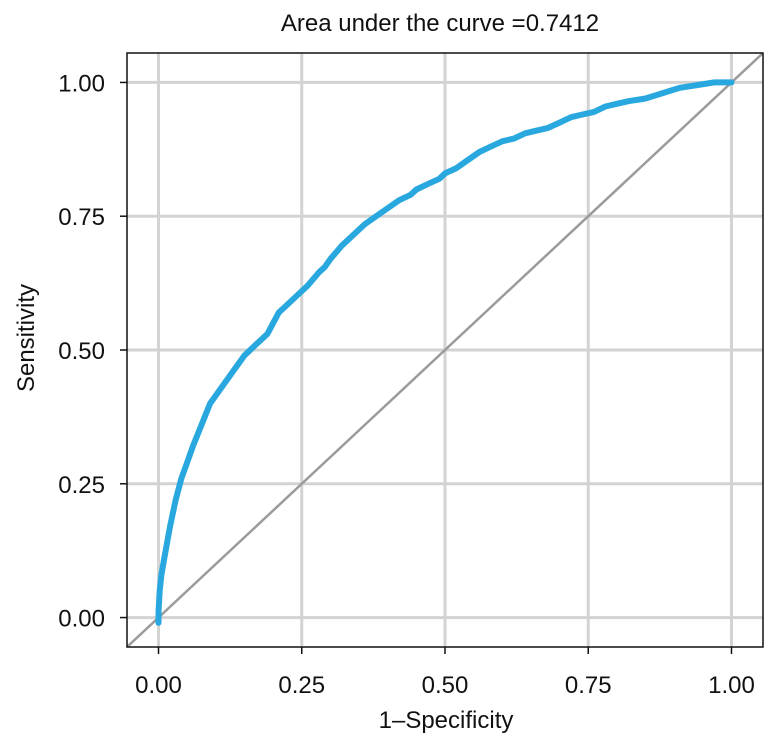 The image size is (784, 748). I want to click on x-tick-label: 1.00, so click(731, 685).